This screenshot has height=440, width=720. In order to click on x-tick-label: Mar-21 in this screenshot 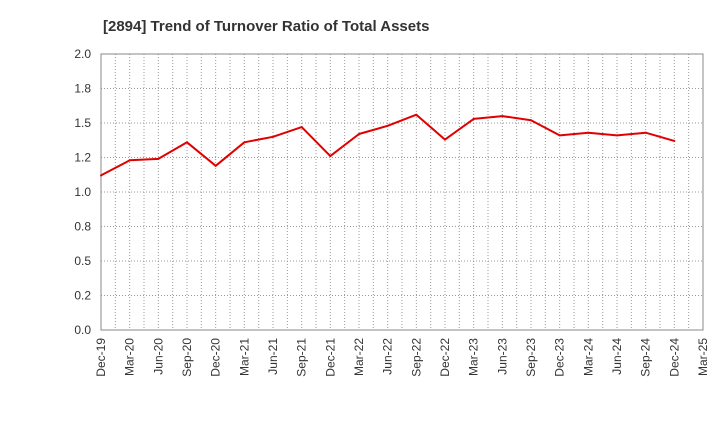, I will do `click(244, 357)`.